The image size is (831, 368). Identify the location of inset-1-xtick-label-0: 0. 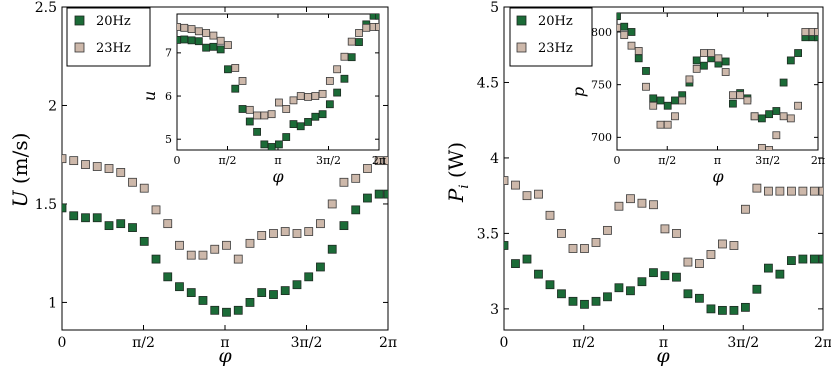
(617, 160).